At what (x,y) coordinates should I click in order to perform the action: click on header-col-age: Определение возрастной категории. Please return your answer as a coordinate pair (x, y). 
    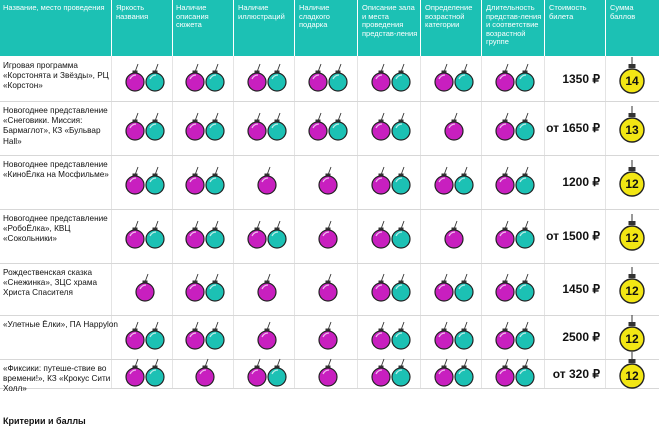
    Looking at the image, I should click on (449, 16).